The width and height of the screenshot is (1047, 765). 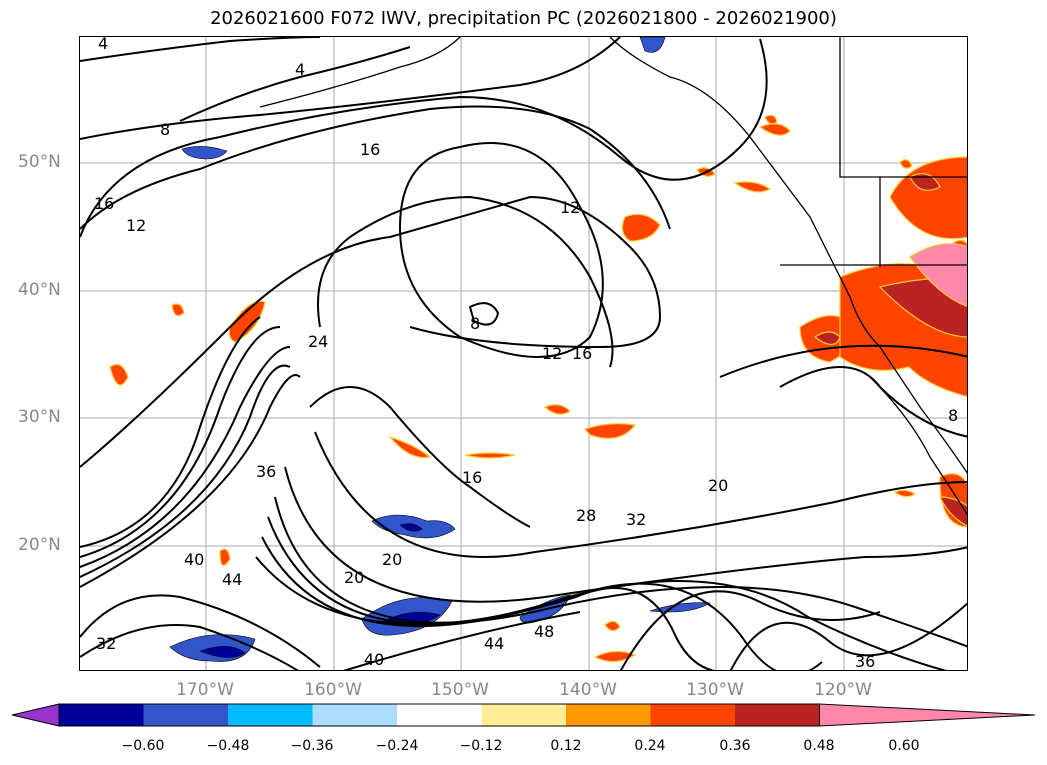 I want to click on colorbar-tick: 0.12, so click(x=566, y=746).